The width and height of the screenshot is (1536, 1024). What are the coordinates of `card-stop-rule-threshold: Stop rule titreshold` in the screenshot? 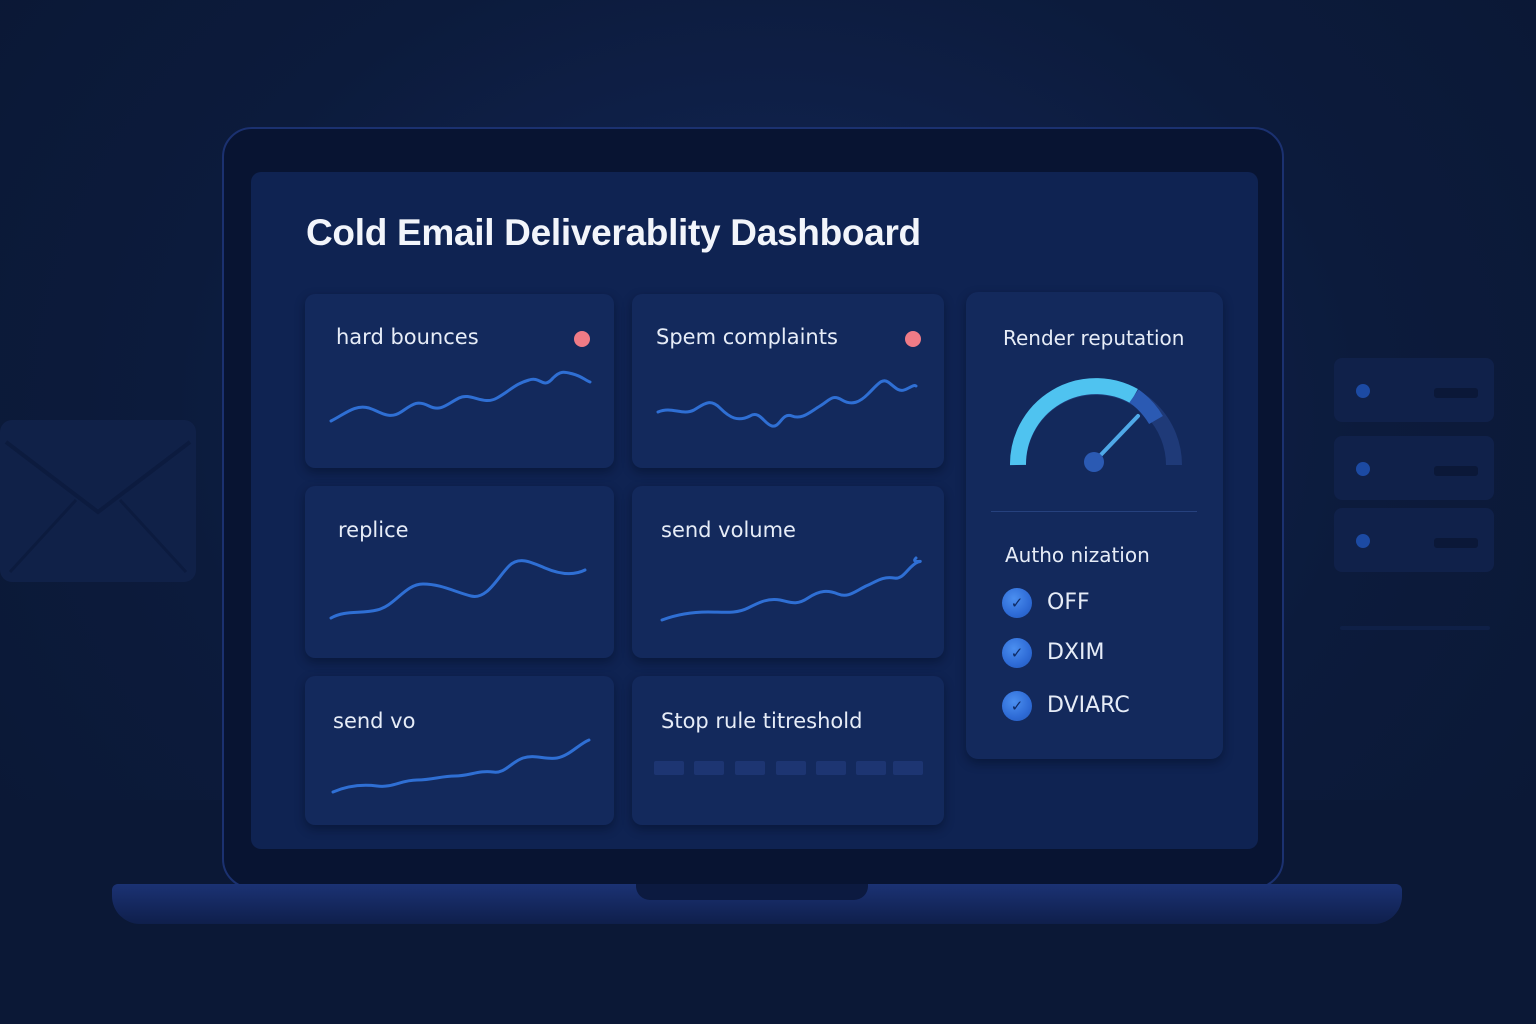 It's located at (788, 750).